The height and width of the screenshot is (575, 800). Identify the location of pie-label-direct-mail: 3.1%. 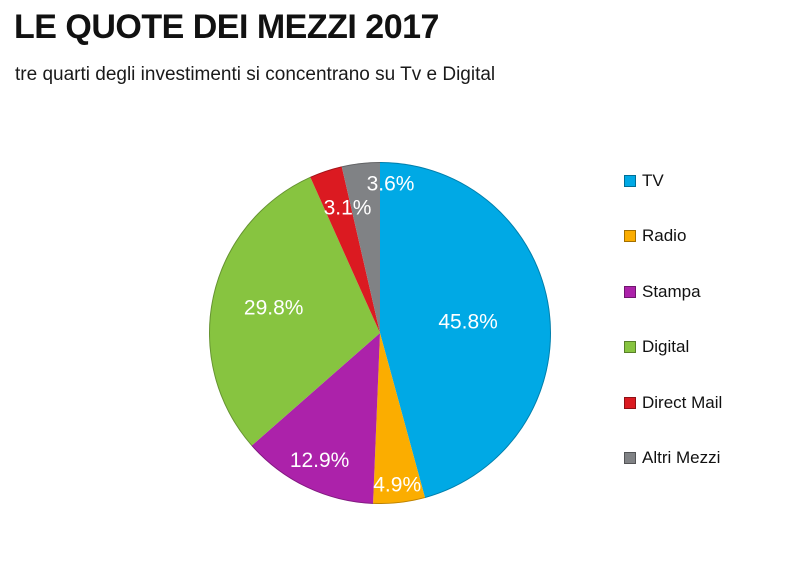
(348, 208).